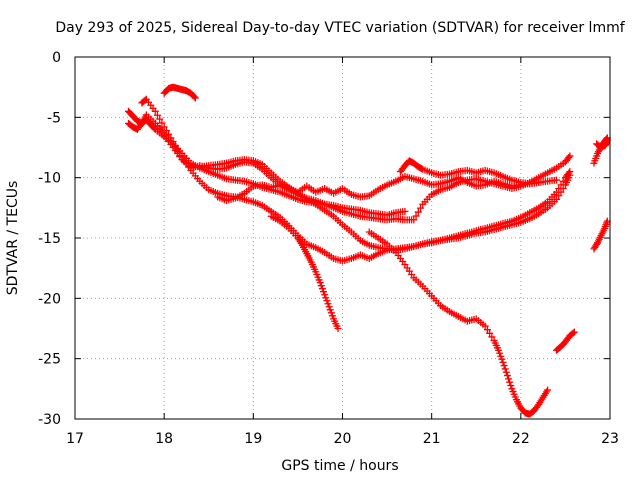  Describe the element at coordinates (49, 420) in the screenshot. I see `y-tick-label: -30` at that location.